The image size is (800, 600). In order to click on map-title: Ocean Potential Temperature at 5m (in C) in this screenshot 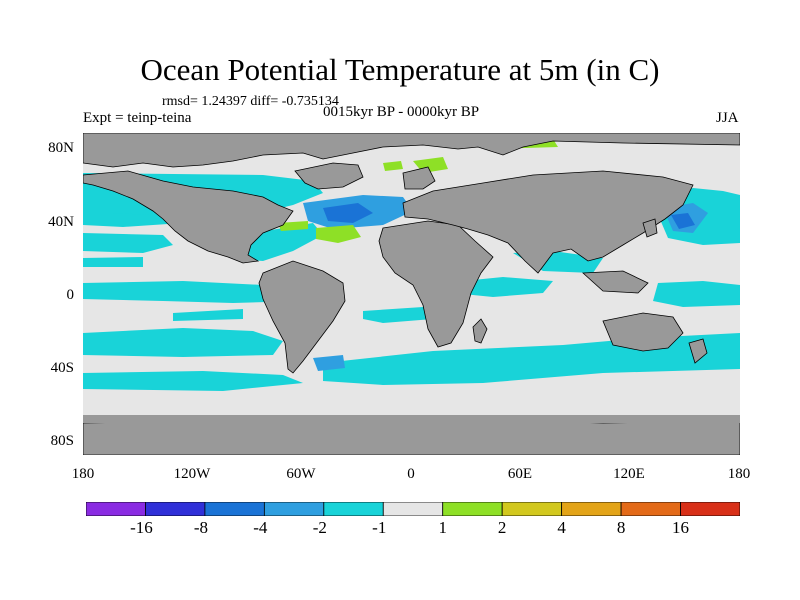, I will do `click(400, 69)`.